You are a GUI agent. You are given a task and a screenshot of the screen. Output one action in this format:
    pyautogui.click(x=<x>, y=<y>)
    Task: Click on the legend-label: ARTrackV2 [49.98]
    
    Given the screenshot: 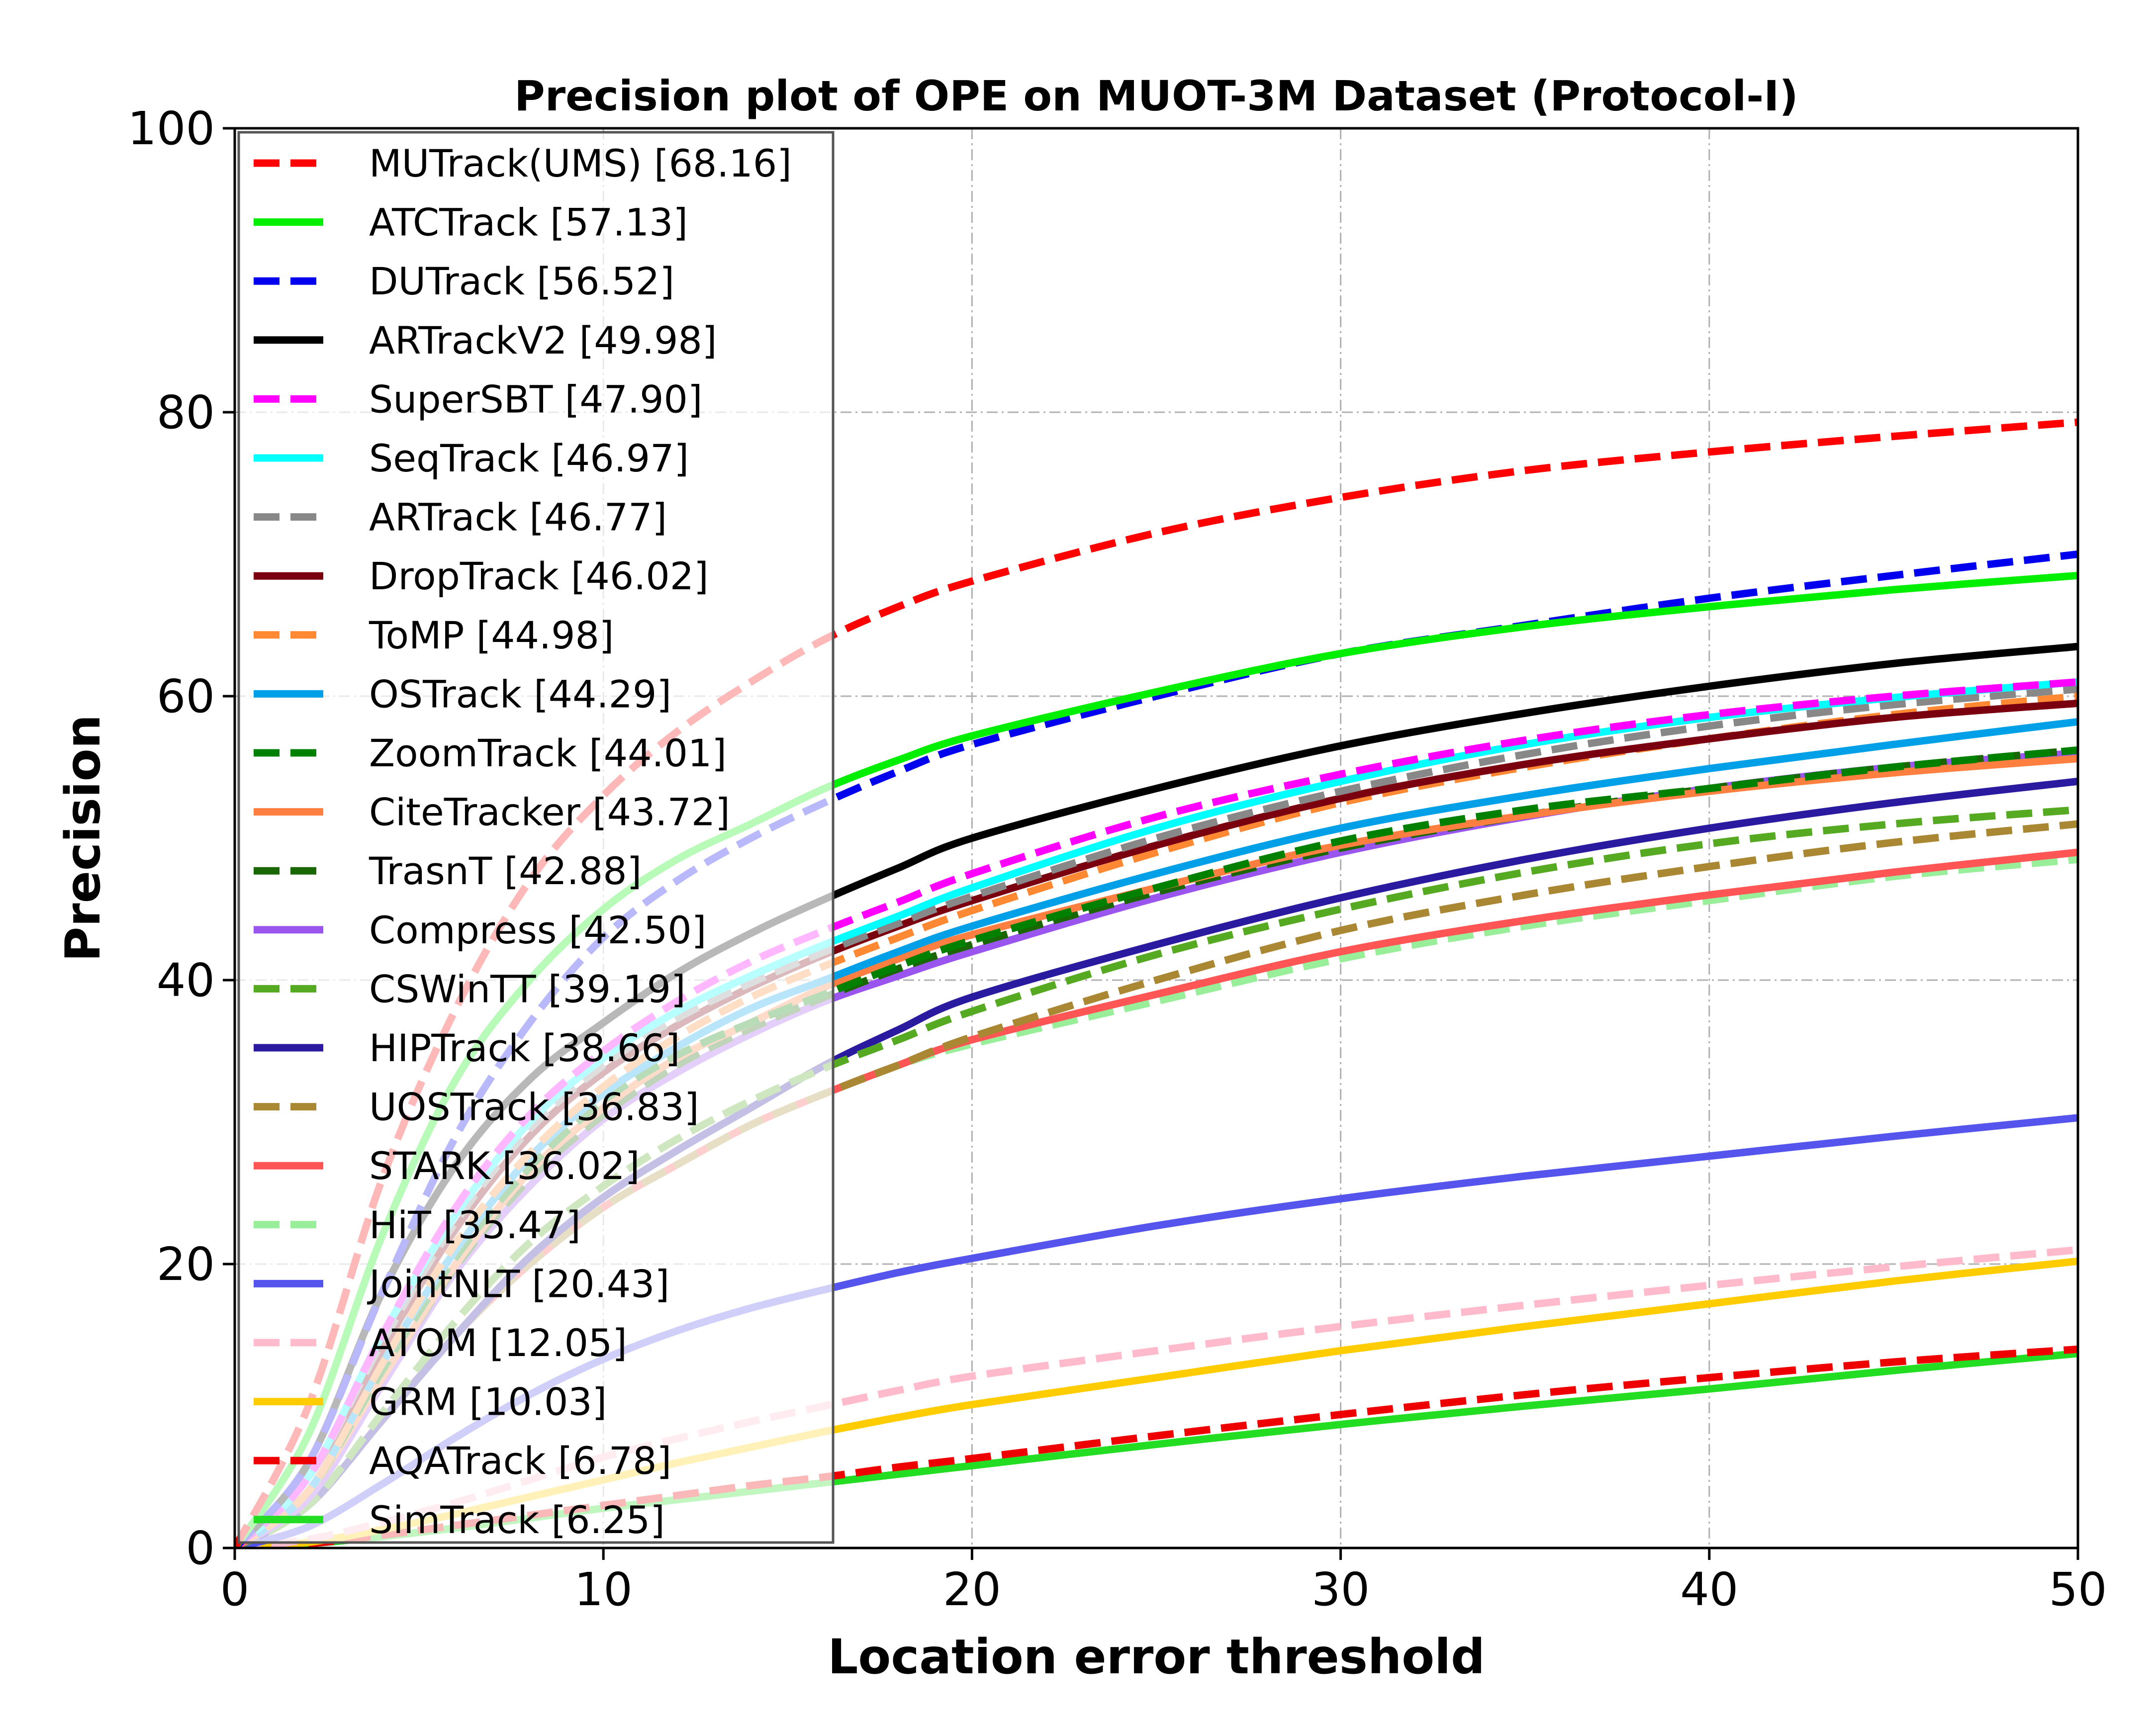 What is the action you would take?
    pyautogui.click(x=543, y=341)
    